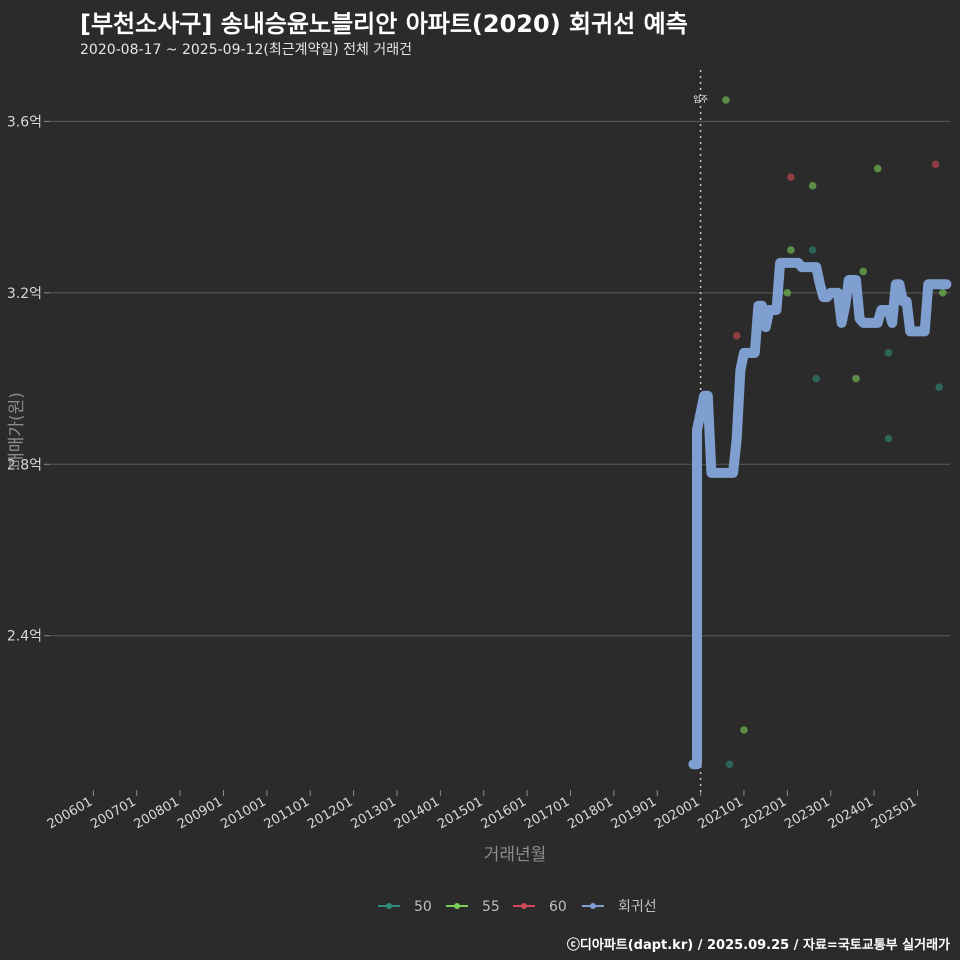 The height and width of the screenshot is (960, 960). What do you see at coordinates (894, 813) in the screenshot?
I see `x-tick-label: 202501` at bounding box center [894, 813].